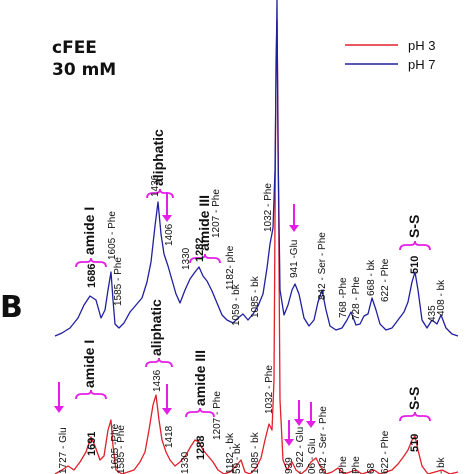  I want to click on peak-label-ph3-10: 59 - bk, so click(237, 458).